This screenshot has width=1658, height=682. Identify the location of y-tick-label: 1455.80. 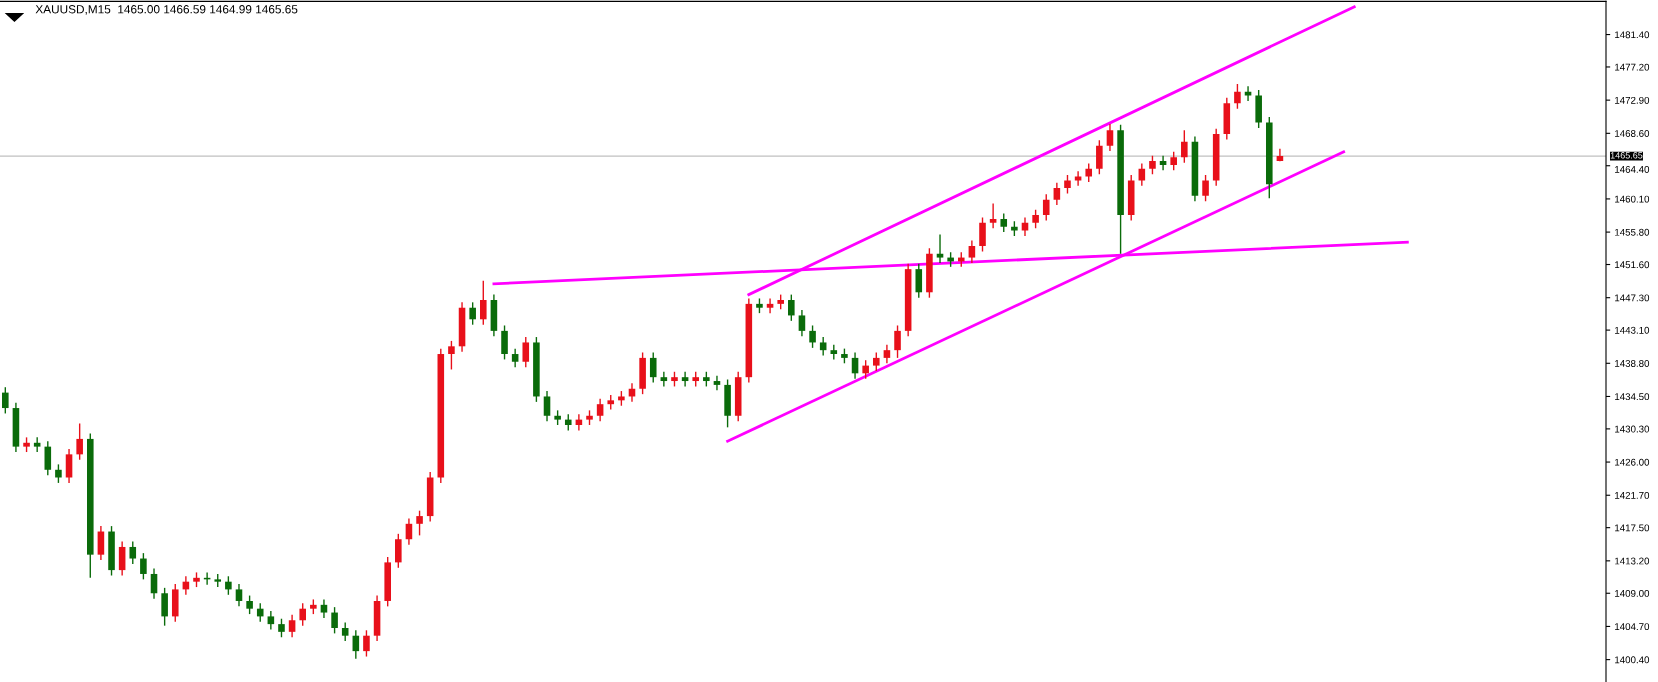
(1632, 232).